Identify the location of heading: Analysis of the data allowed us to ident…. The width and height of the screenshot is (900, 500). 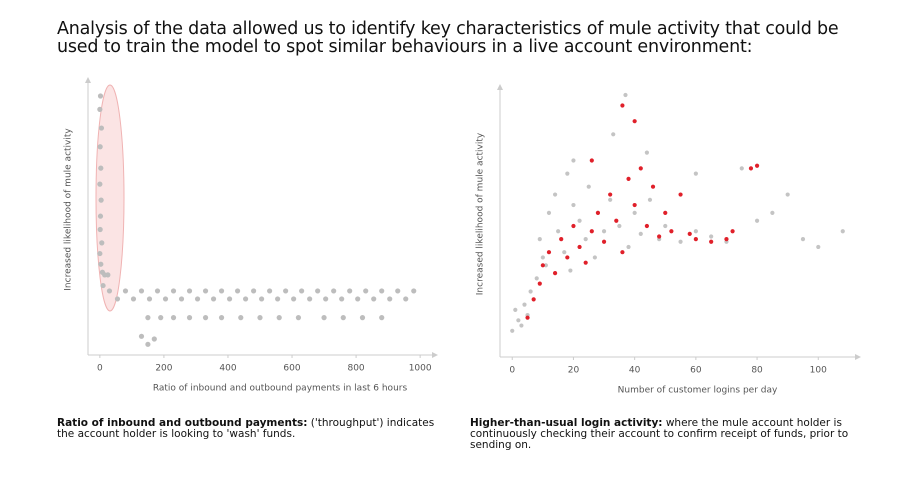
(448, 38).